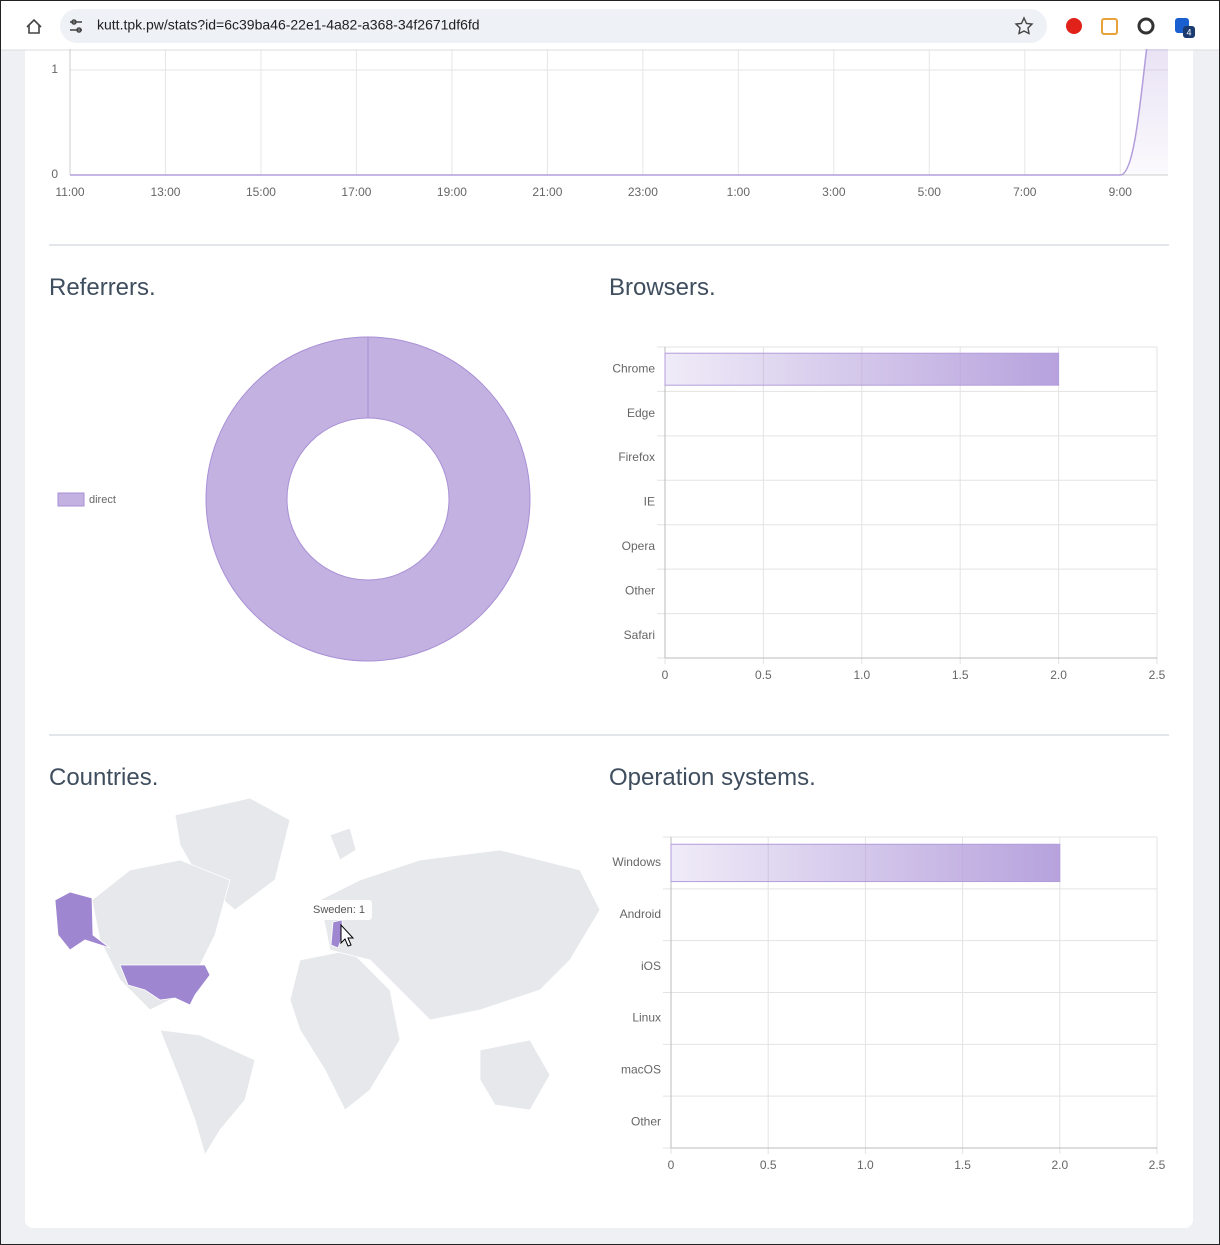 Image resolution: width=1220 pixels, height=1245 pixels. I want to click on y-tick-label: Edge, so click(641, 413).